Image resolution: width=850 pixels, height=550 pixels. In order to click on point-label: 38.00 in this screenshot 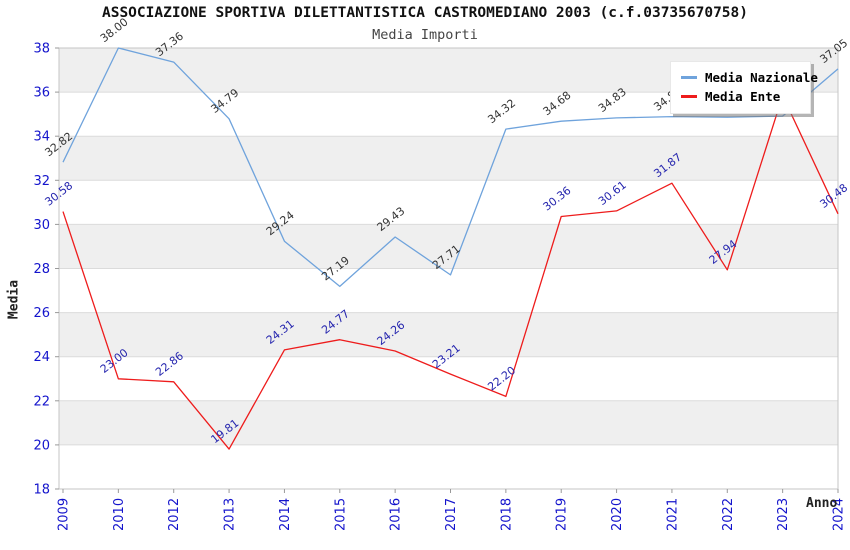, I will do `click(114, 30)`.